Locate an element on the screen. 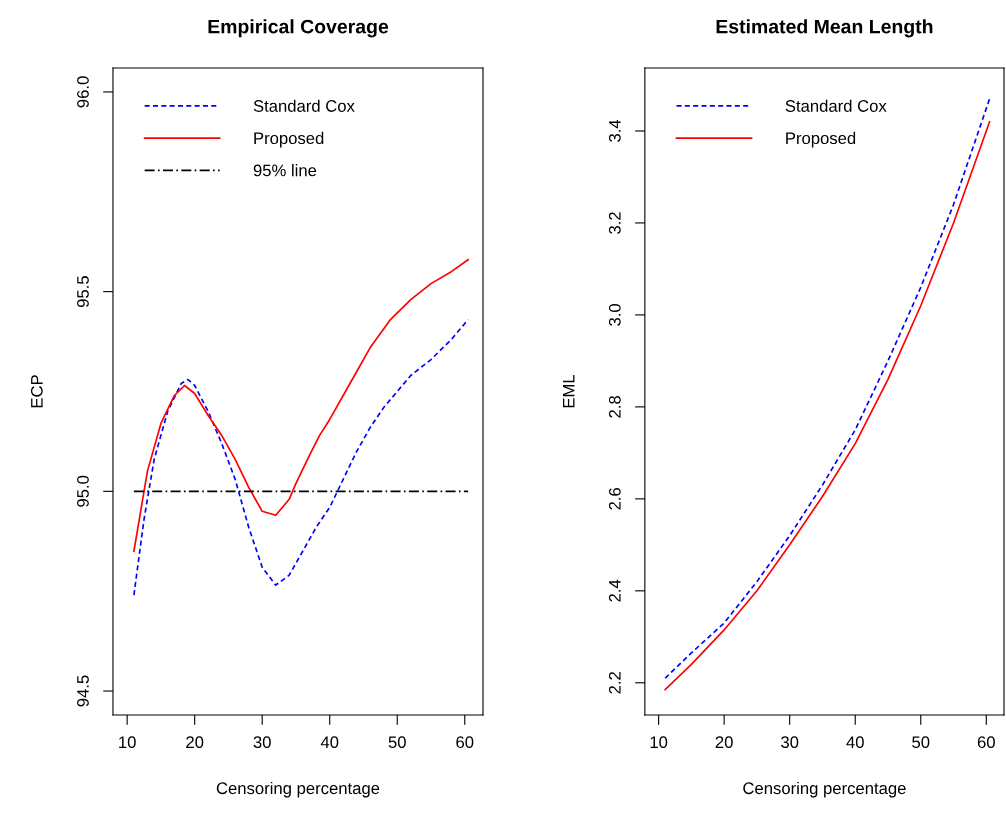 This screenshot has width=1006, height=824. y-tick-label: 3.0 is located at coordinates (614, 314).